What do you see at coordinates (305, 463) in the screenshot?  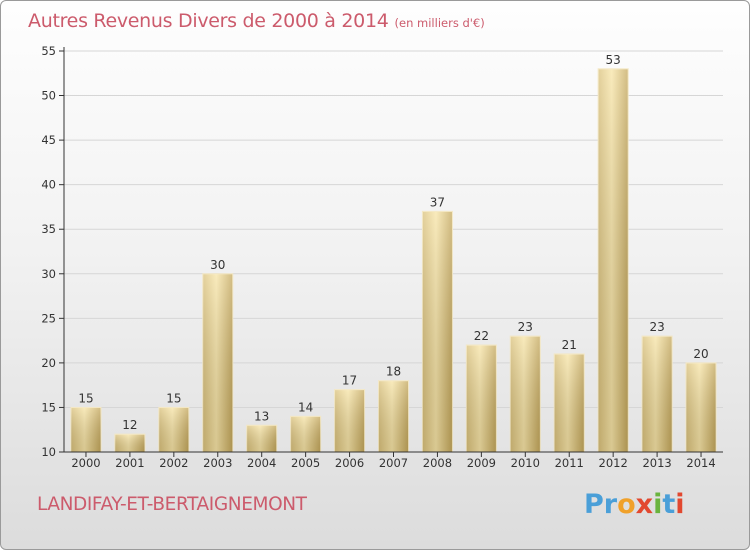 I see `x-tick-label: 2005` at bounding box center [305, 463].